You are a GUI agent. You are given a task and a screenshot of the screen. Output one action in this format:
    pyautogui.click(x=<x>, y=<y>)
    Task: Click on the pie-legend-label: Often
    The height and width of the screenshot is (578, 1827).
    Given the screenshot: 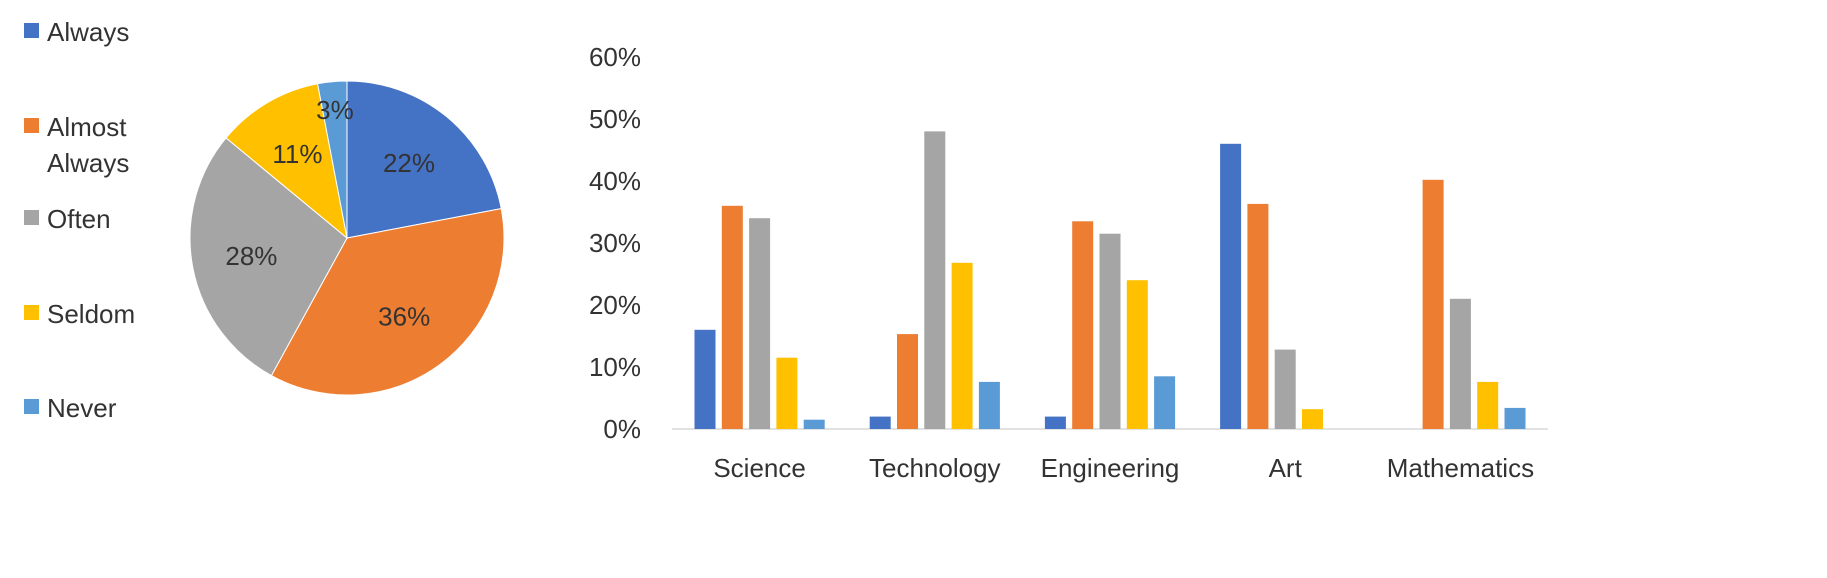 What is the action you would take?
    pyautogui.click(x=79, y=219)
    